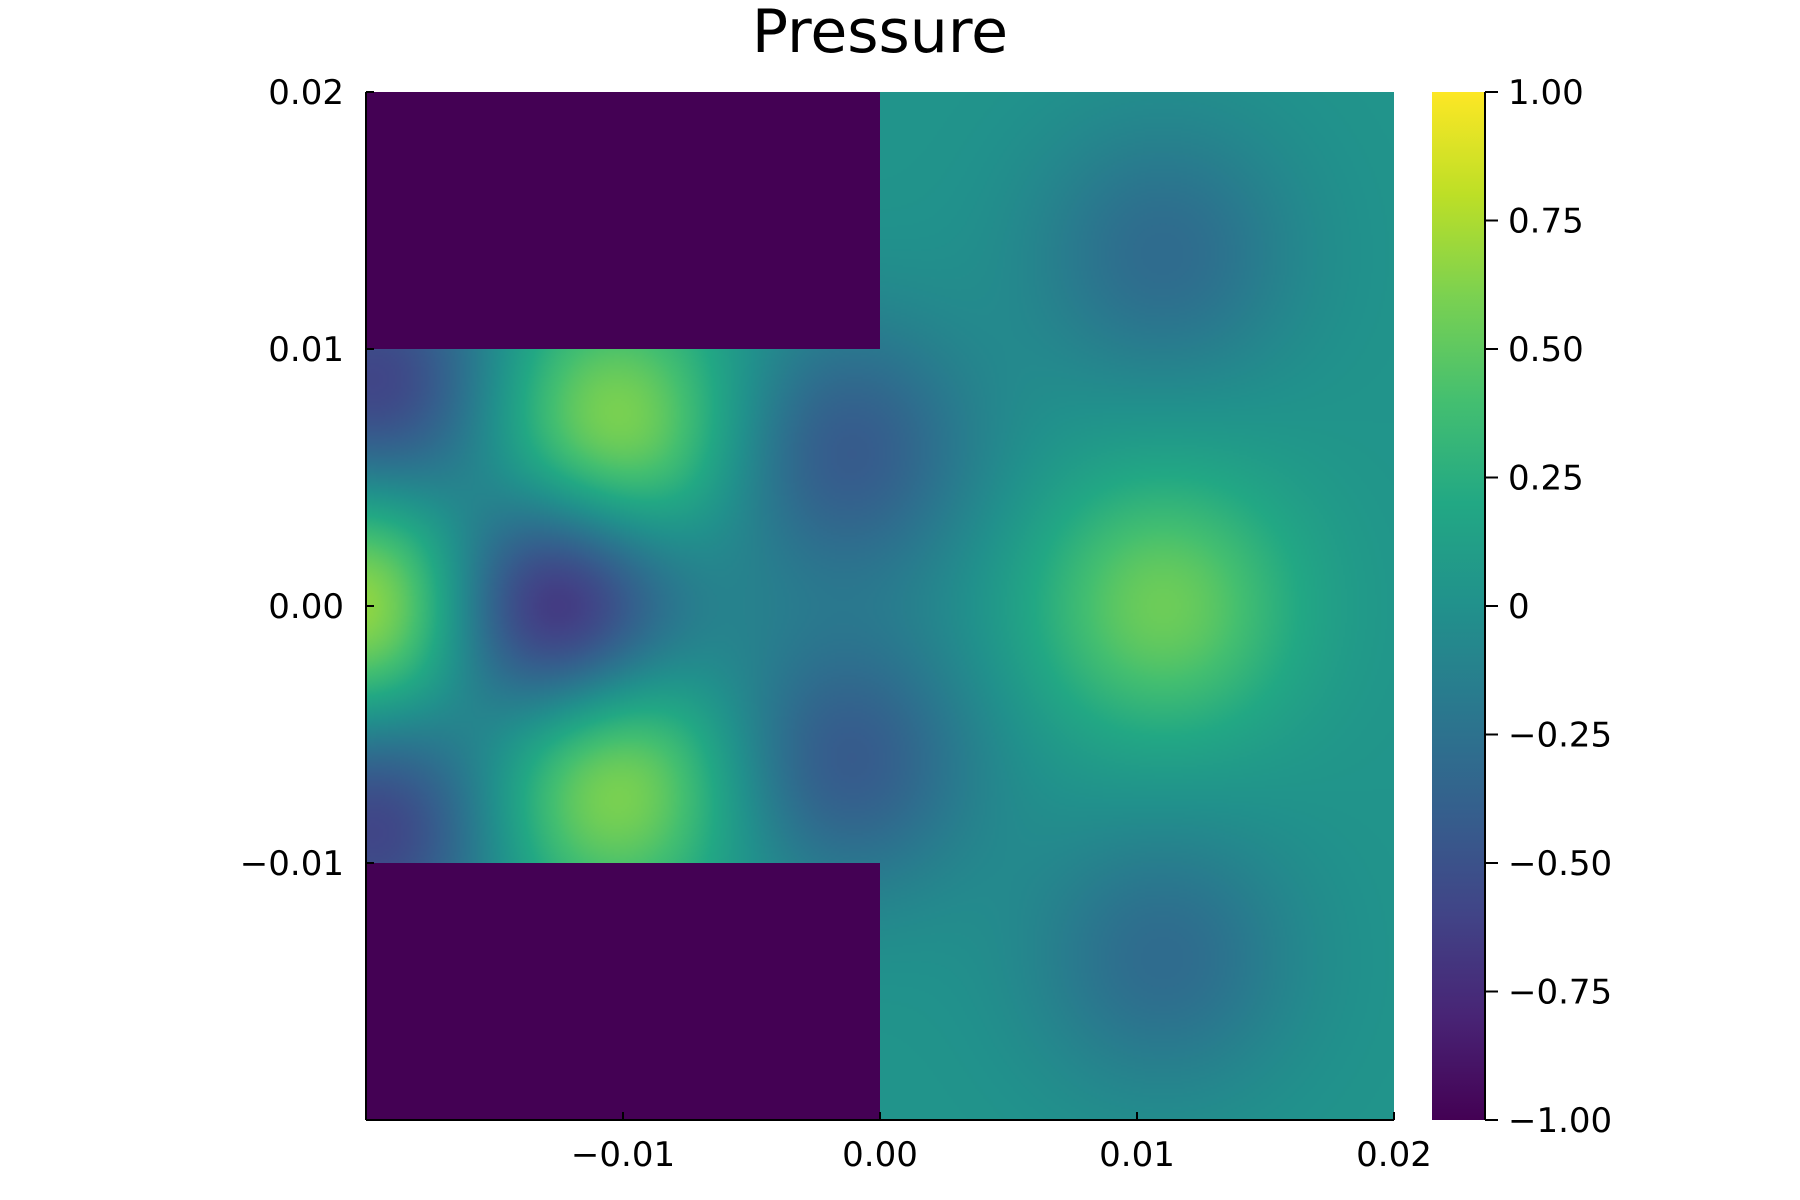 Image resolution: width=1800 pixels, height=1200 pixels. Describe the element at coordinates (306, 93) in the screenshot. I see `y-tick-label: 0.02` at that location.